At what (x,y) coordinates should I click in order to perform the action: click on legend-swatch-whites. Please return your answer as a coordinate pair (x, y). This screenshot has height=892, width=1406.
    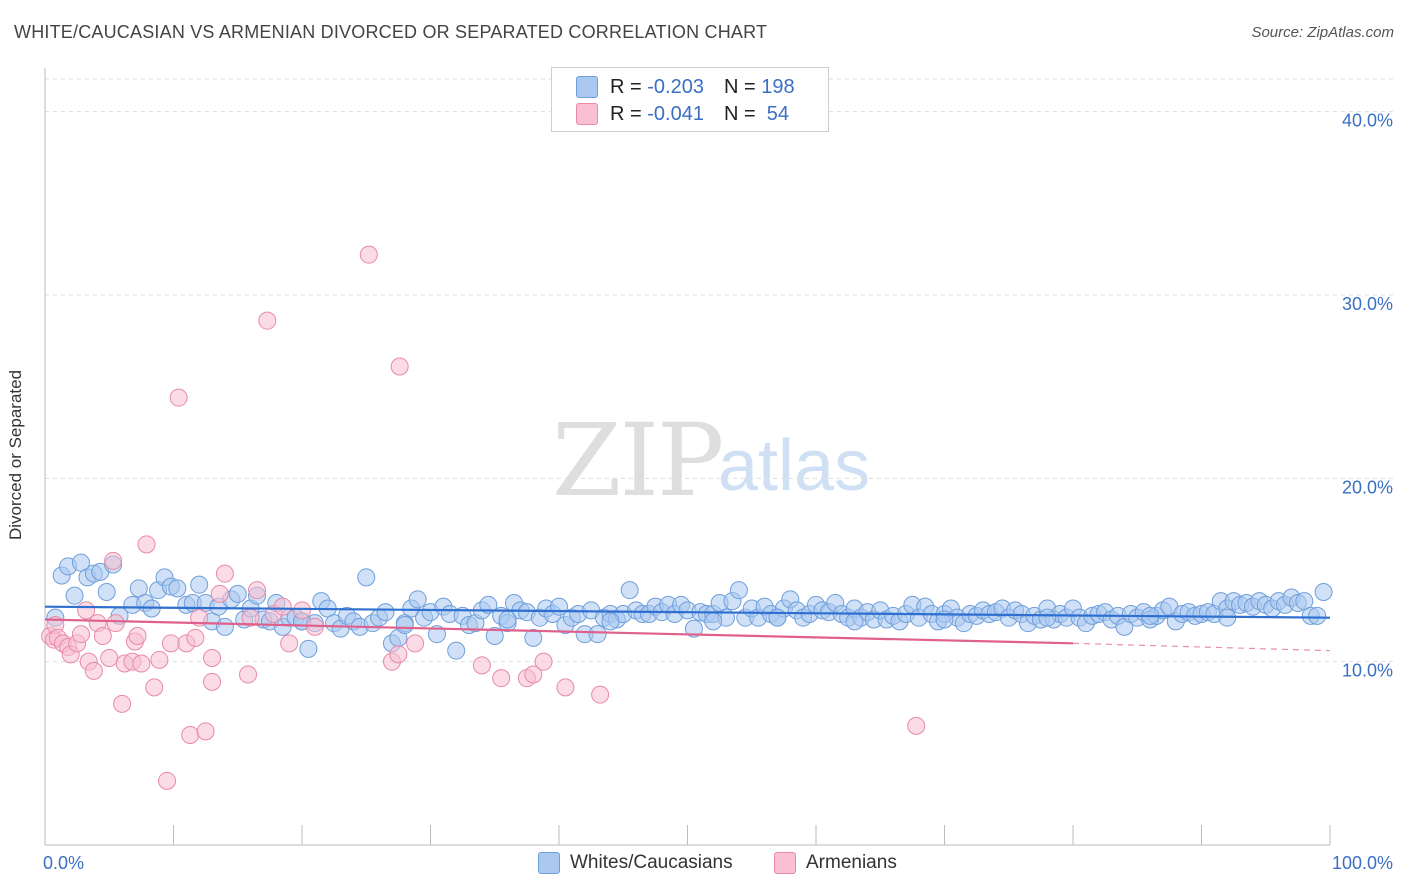
    Looking at the image, I should click on (587, 87).